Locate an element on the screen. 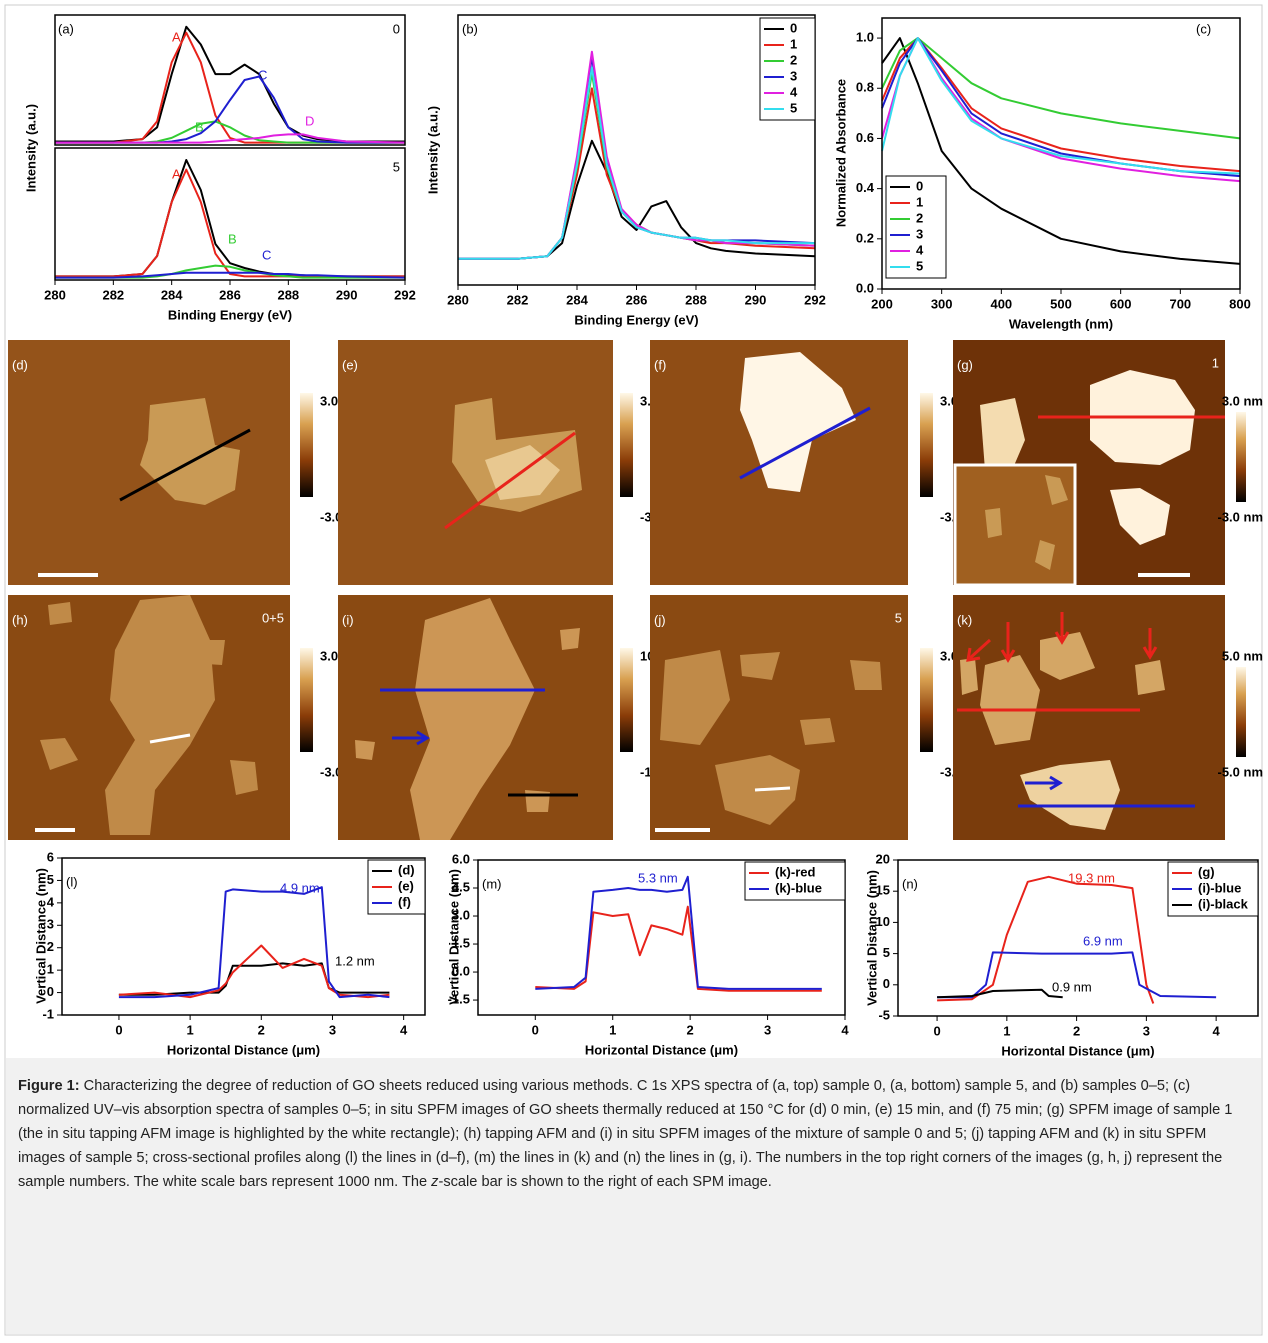  y-tick-label: 1 is located at coordinates (50, 969).